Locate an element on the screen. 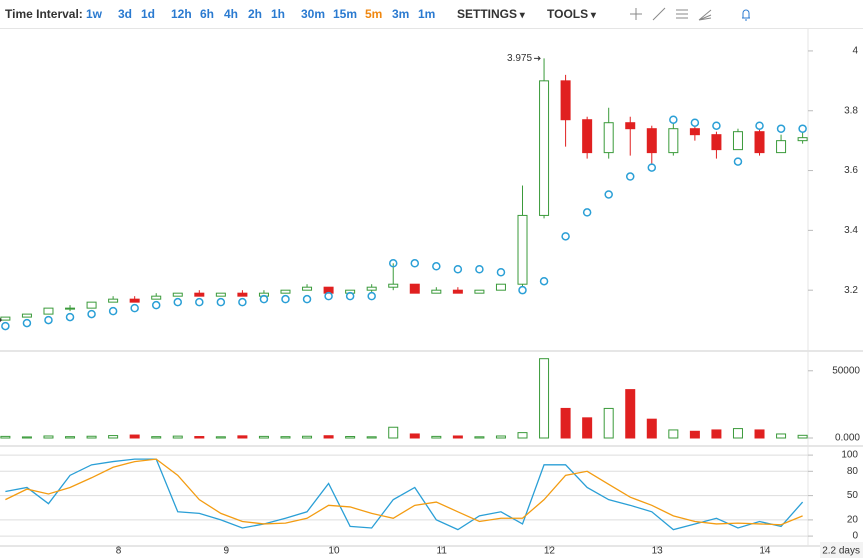 Image resolution: width=863 pixels, height=560 pixels. alert-tool is located at coordinates (746, 14).